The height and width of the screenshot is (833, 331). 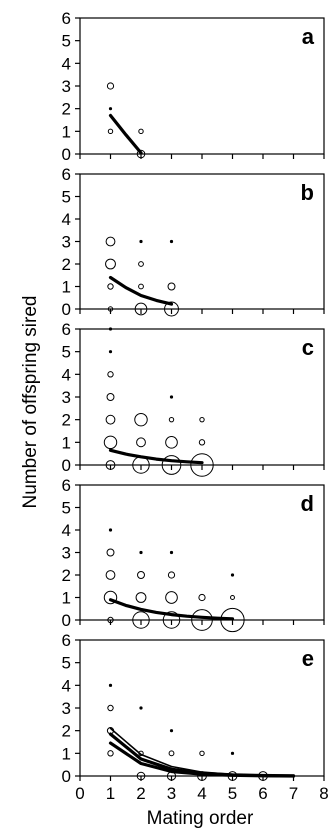 What do you see at coordinates (110, 793) in the screenshot?
I see `x-tick-label: 1` at bounding box center [110, 793].